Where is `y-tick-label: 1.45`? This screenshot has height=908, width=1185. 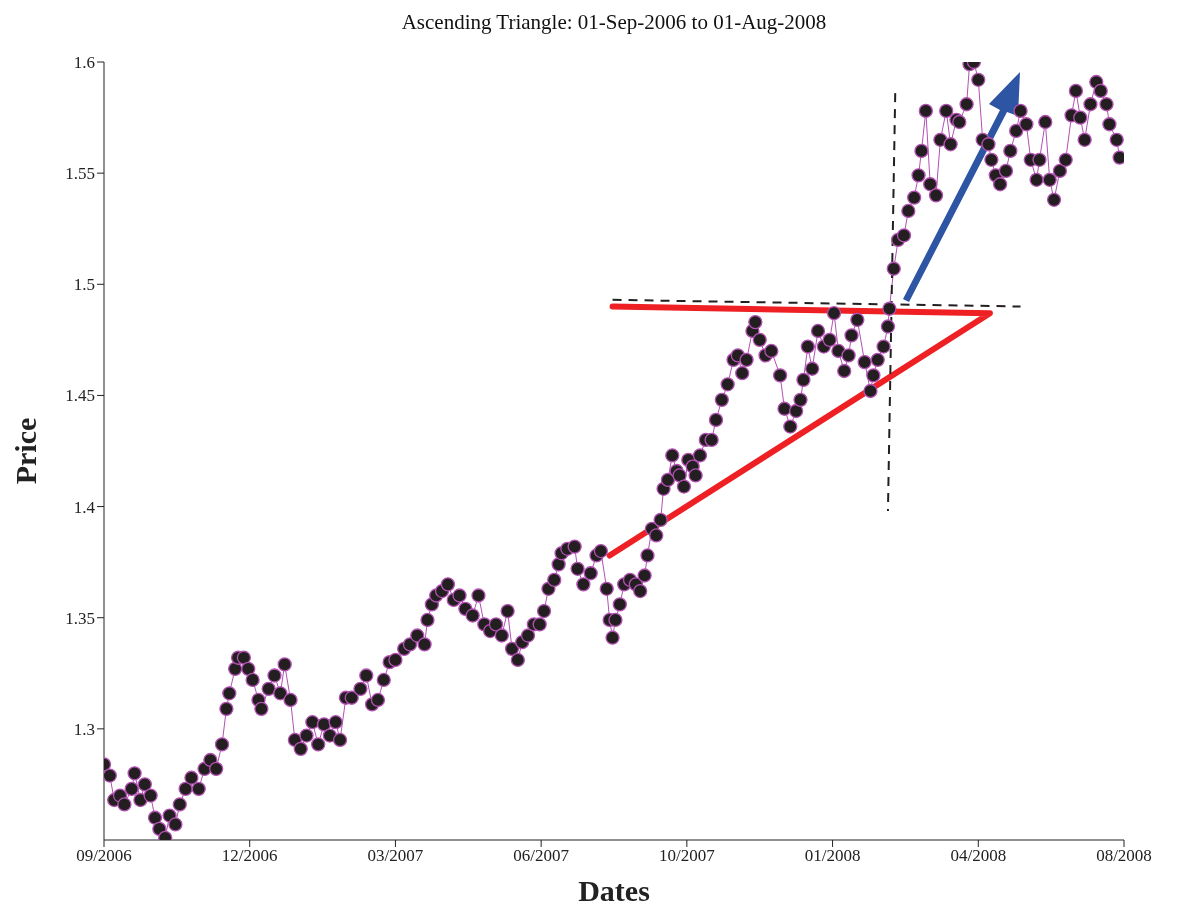 y-tick-label: 1.45 is located at coordinates (80, 396).